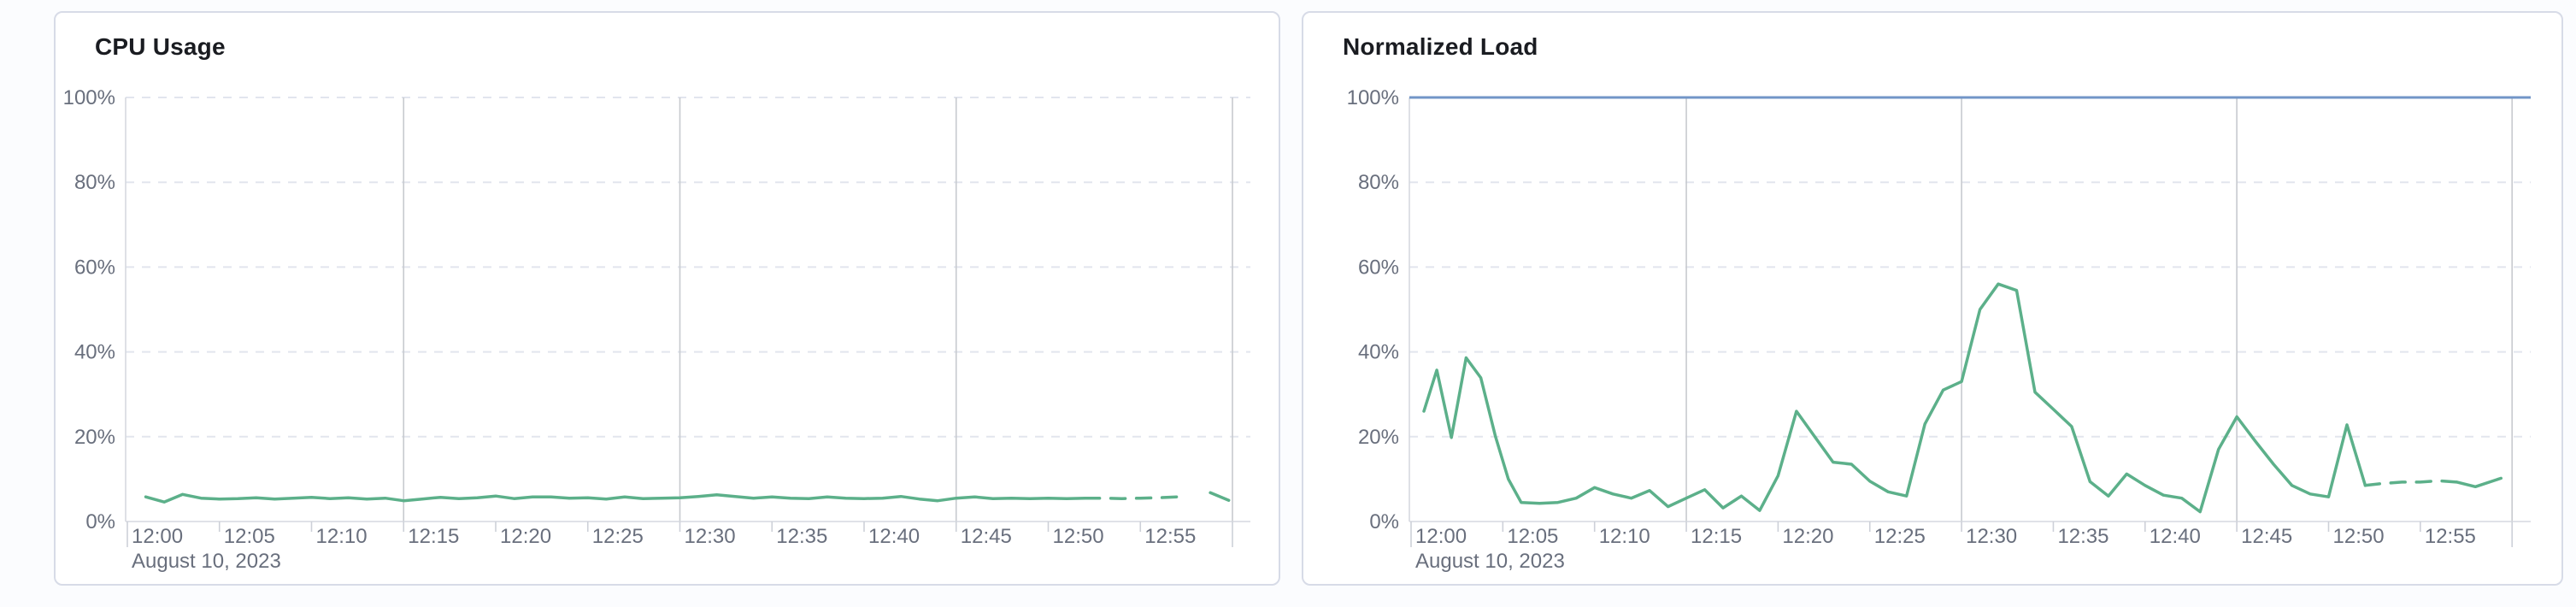 Image resolution: width=2576 pixels, height=607 pixels. What do you see at coordinates (160, 46) in the screenshot?
I see `chart-title-cpu-usage: CPU Usage` at bounding box center [160, 46].